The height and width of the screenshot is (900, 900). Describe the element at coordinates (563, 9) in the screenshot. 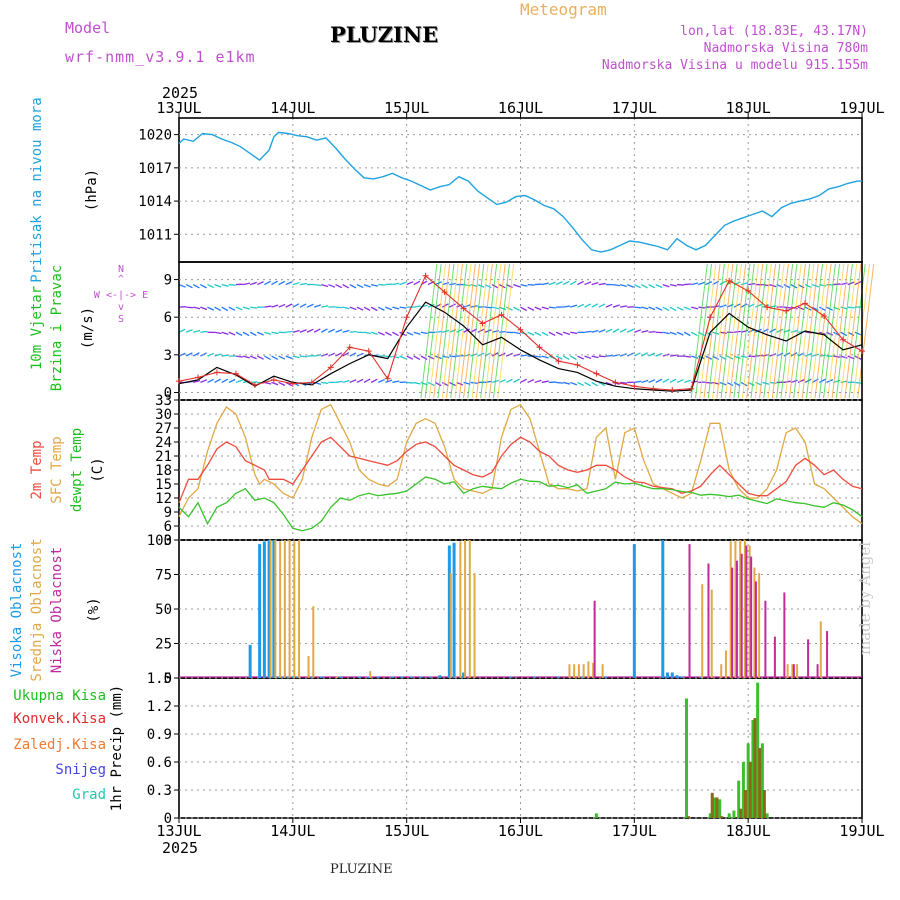

I see `meteogram-title: Meteogram` at that location.